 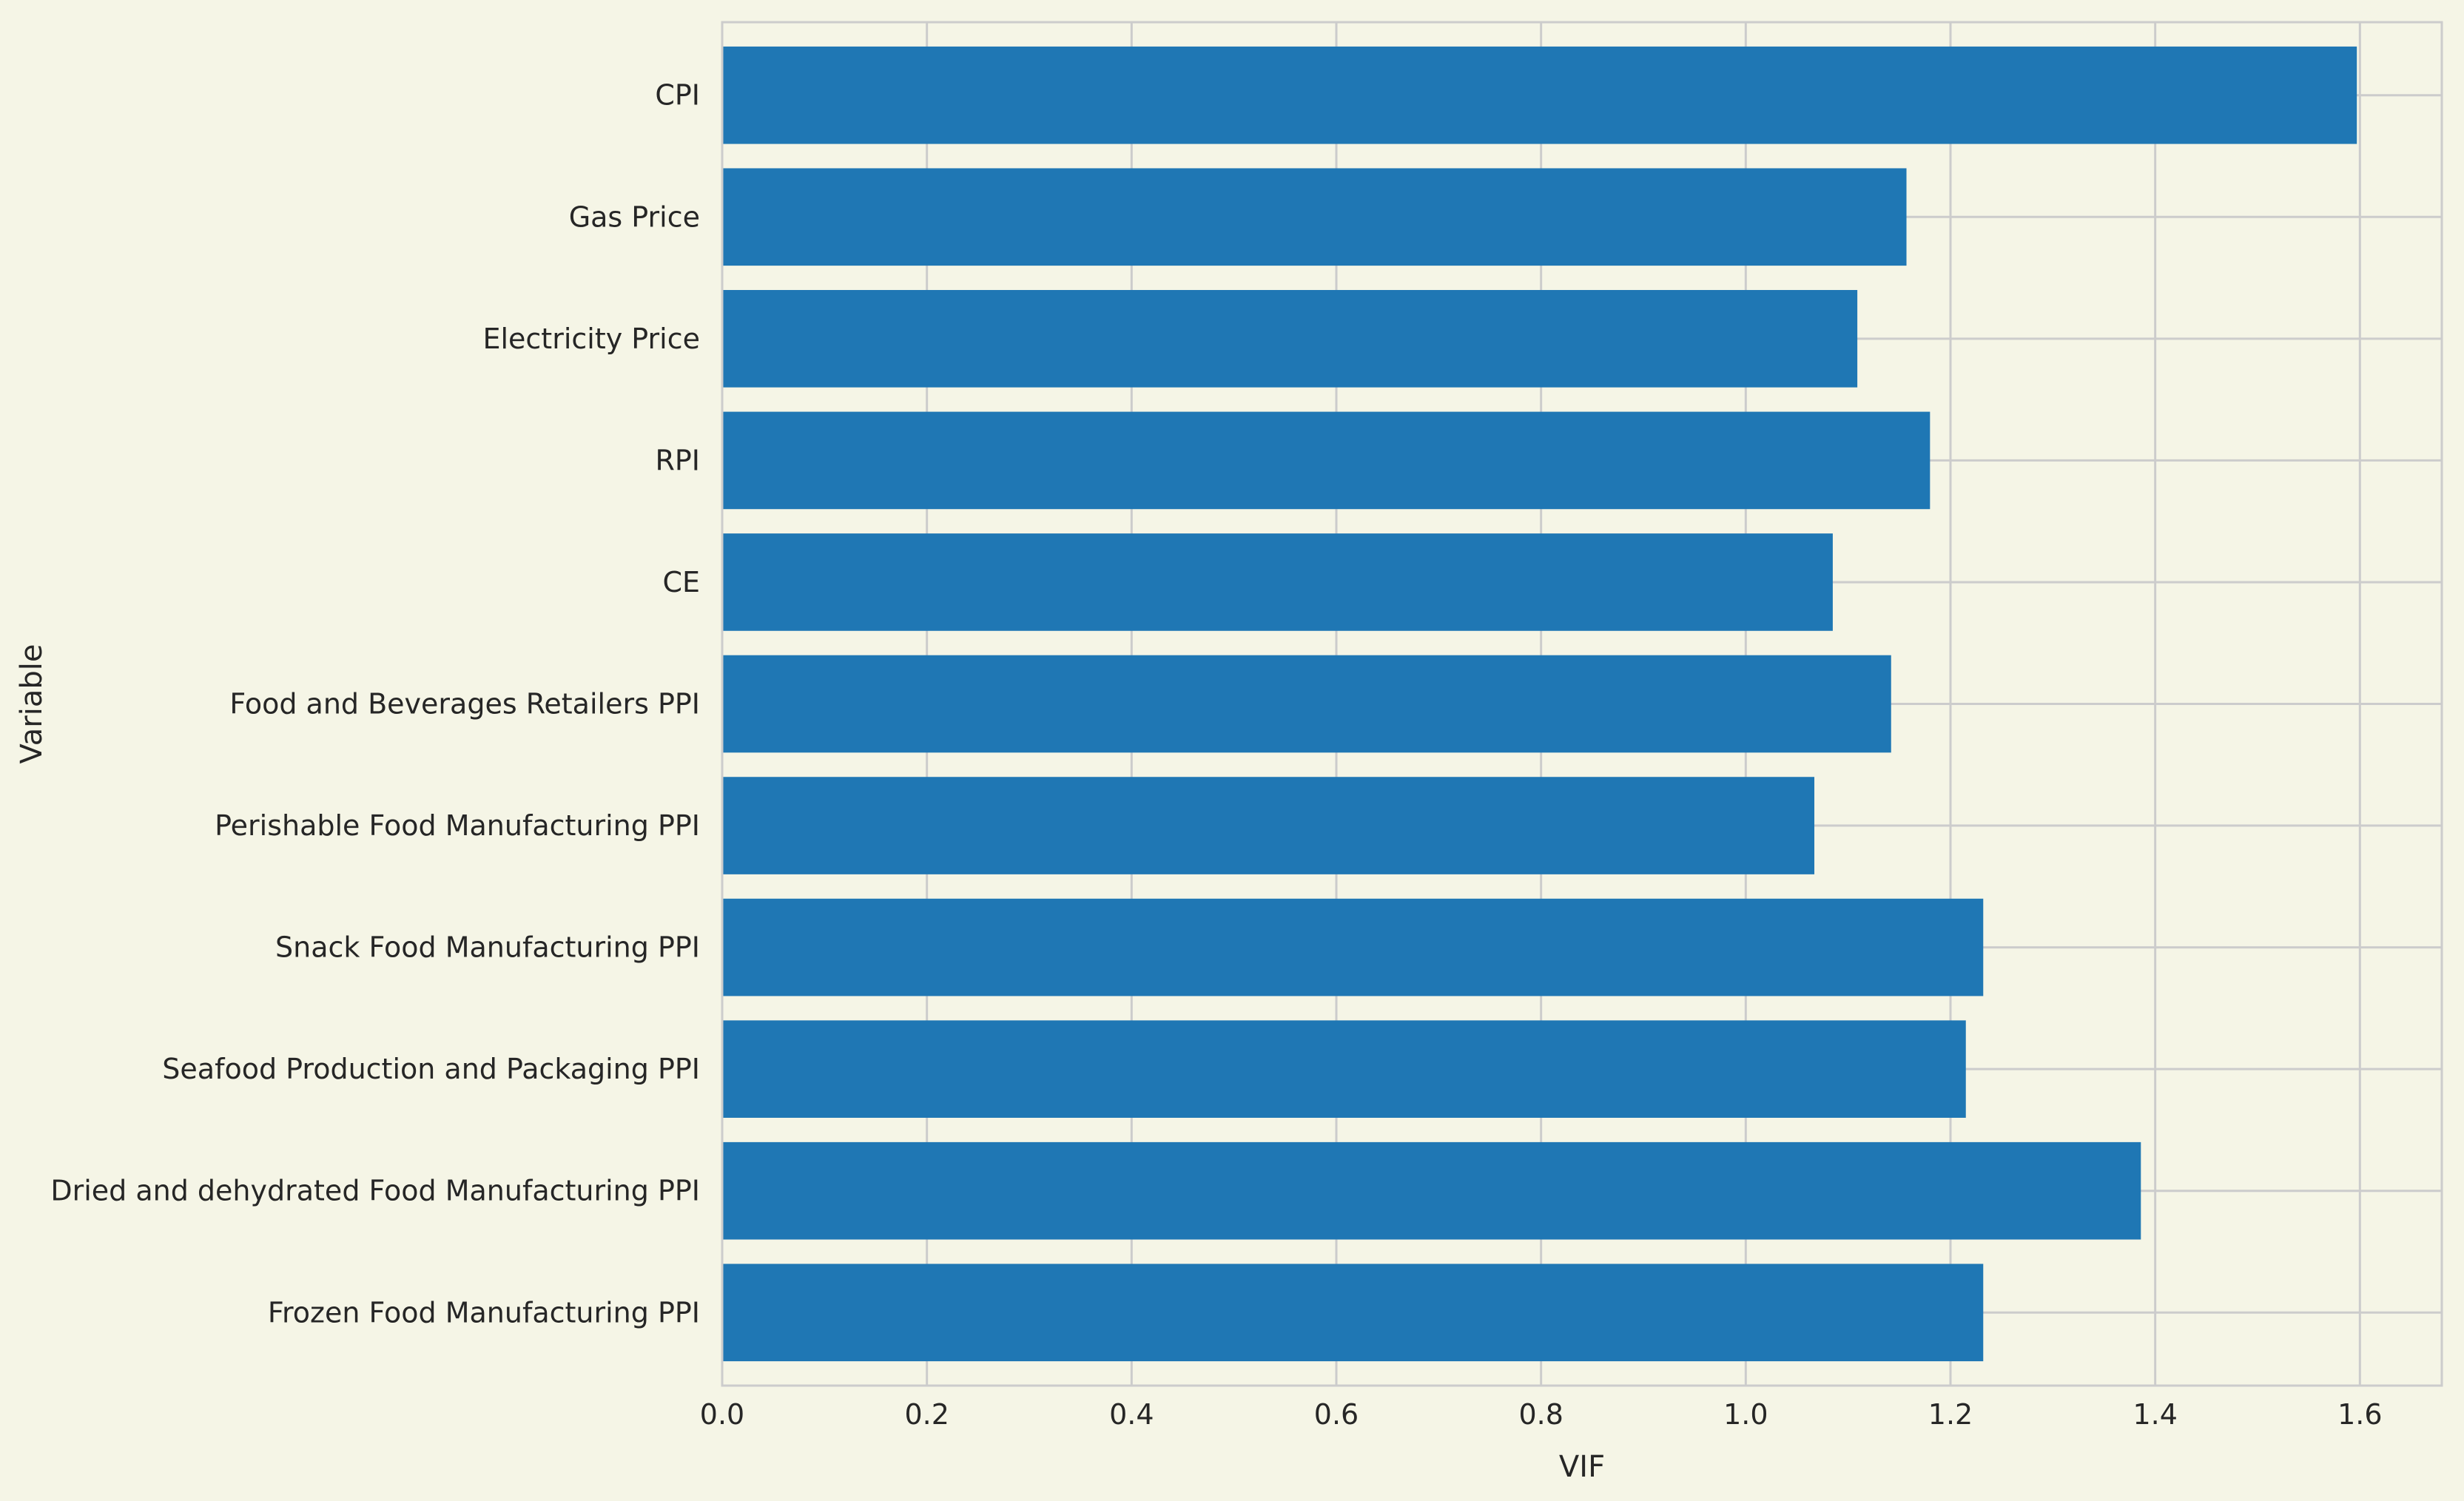 I want to click on y-tick-label: Perishable Food Manufacturing PPI, so click(x=457, y=825).